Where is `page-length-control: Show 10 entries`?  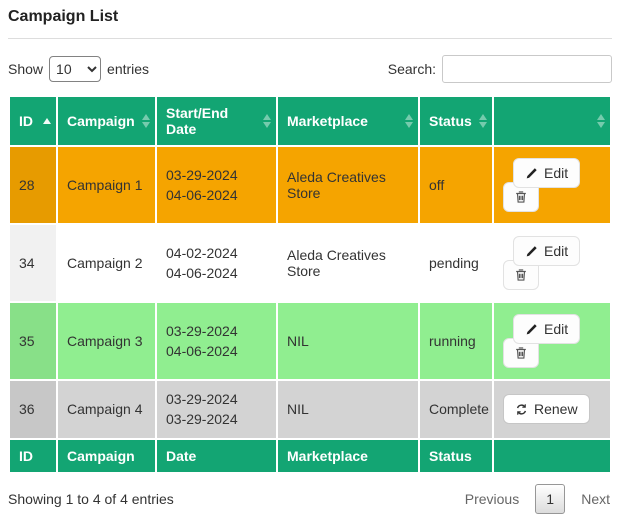
page-length-control: Show 10 entries is located at coordinates (78, 69).